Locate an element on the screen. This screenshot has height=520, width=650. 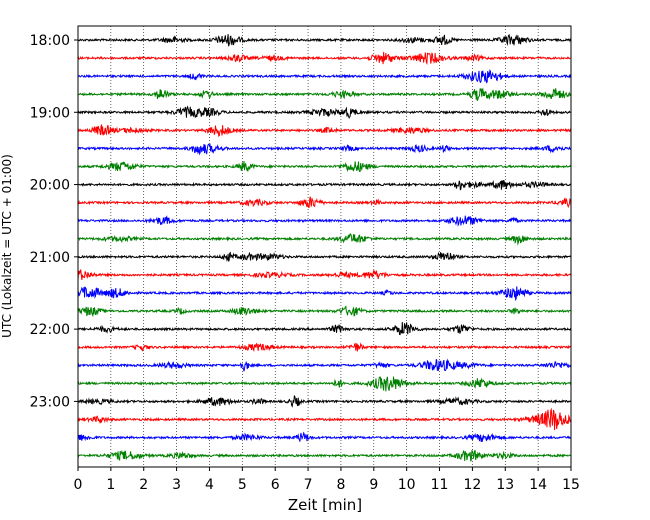
y-axis-ticks: 18:00 19:00 20:00 21:00 22:00 23:00 is located at coordinates (54, 221).